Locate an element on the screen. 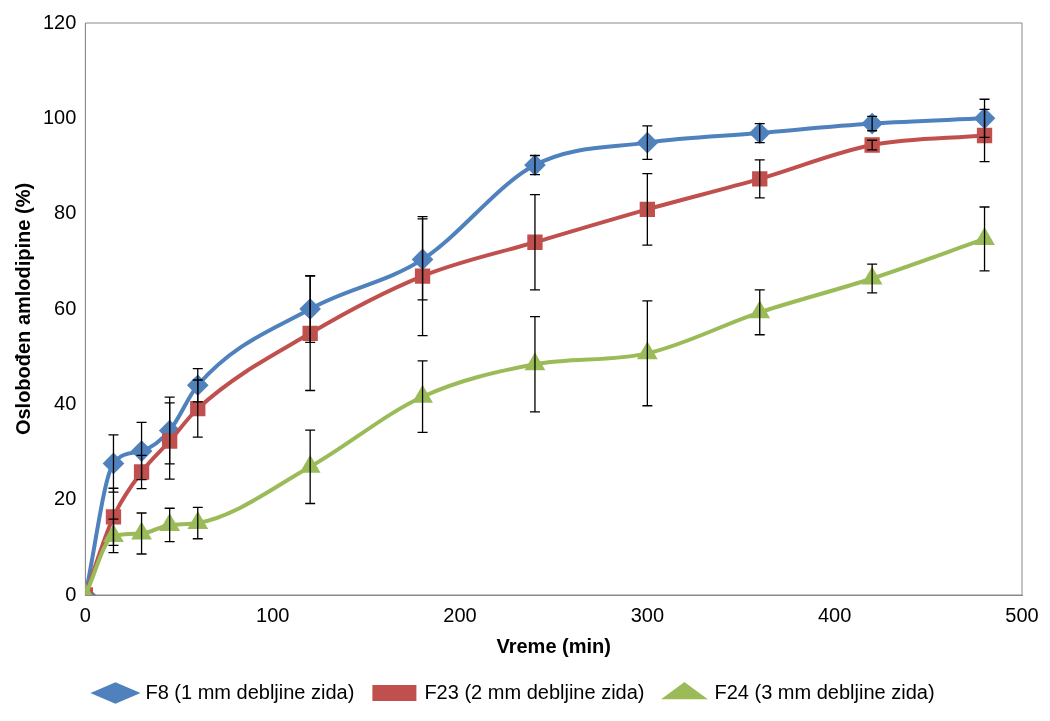 The height and width of the screenshot is (721, 1050). y-tick-label: 0 is located at coordinates (71, 593).